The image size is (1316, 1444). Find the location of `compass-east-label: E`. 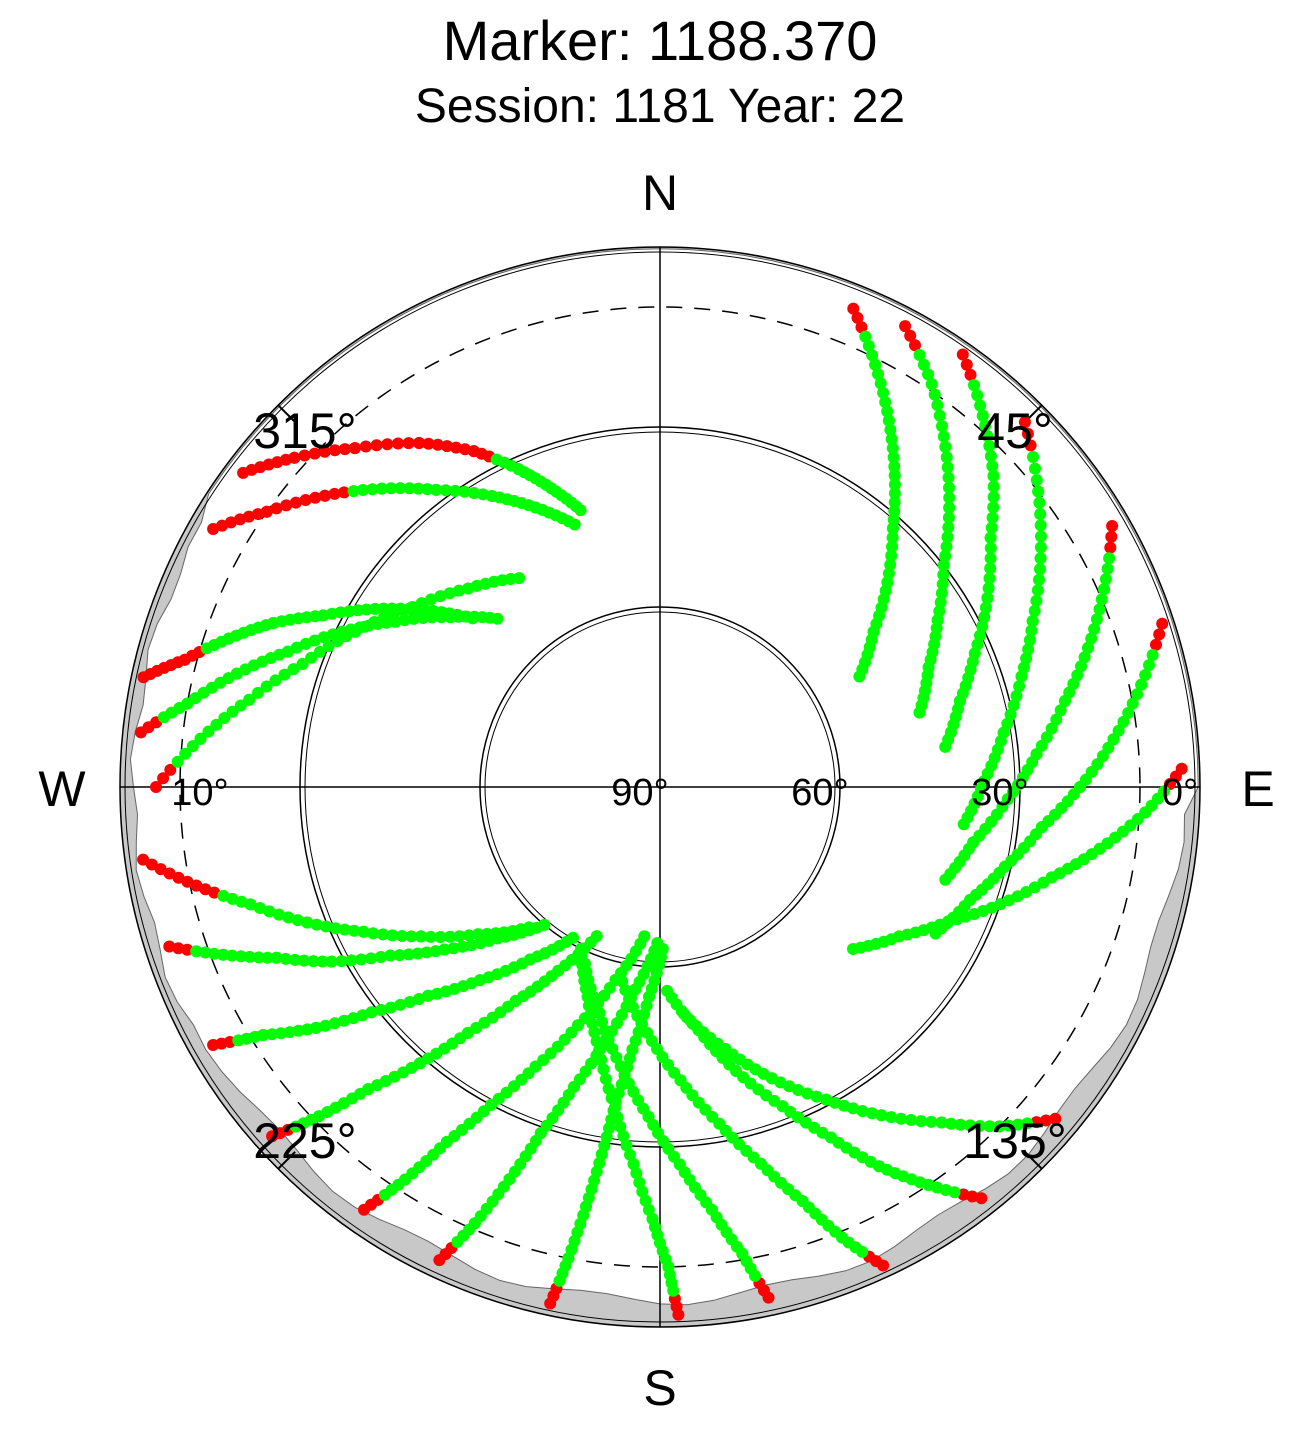

compass-east-label: E is located at coordinates (1257, 789).